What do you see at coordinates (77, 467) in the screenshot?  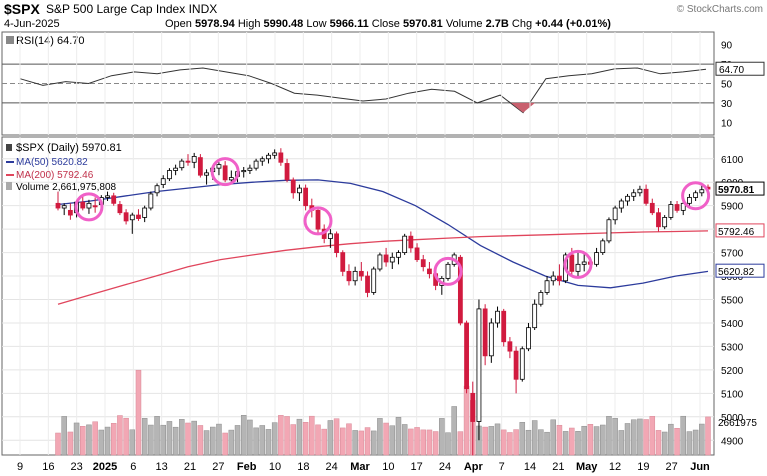 I see `x-tick-label: 23` at bounding box center [77, 467].